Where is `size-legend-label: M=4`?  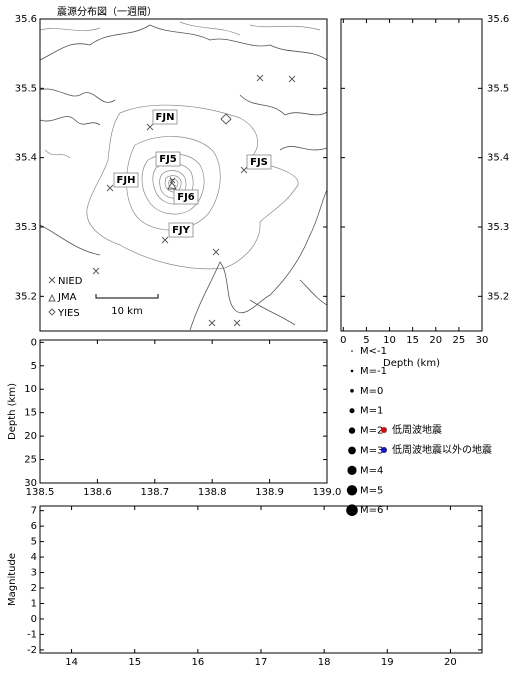
size-legend-label: M=4 is located at coordinates (371, 470).